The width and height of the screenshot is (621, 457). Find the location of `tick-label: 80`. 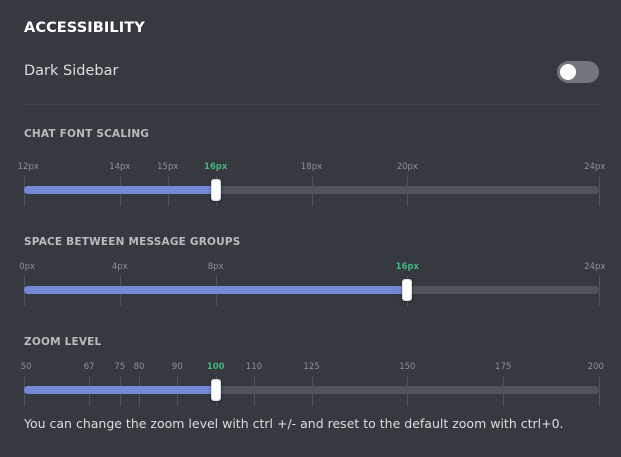

tick-label: 80 is located at coordinates (139, 367).